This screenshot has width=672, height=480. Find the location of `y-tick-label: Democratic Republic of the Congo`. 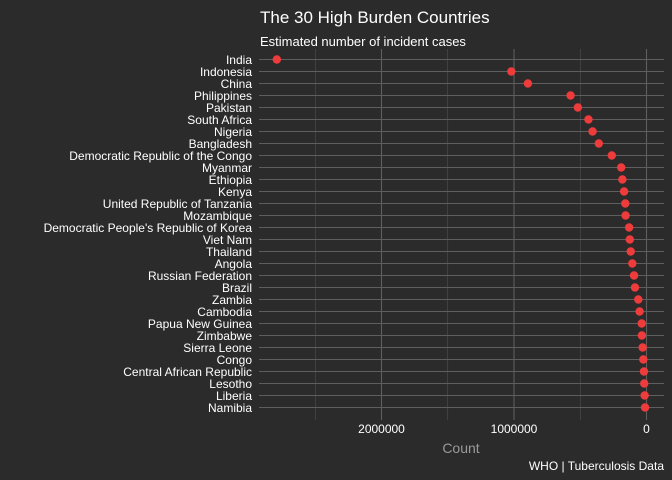

y-tick-label: Democratic Republic of the Congo is located at coordinates (160, 156).